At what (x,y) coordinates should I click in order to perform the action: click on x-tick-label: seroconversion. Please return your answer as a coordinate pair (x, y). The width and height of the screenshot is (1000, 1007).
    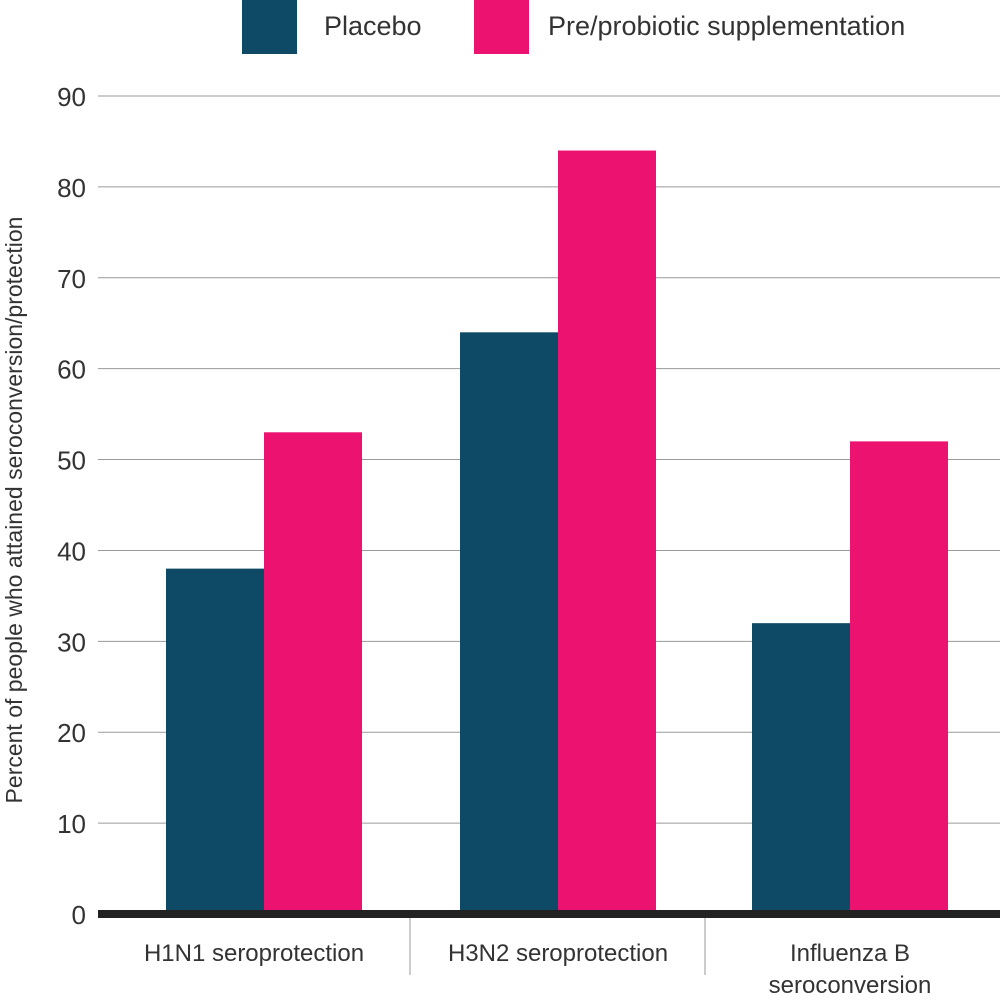
    Looking at the image, I should click on (850, 985).